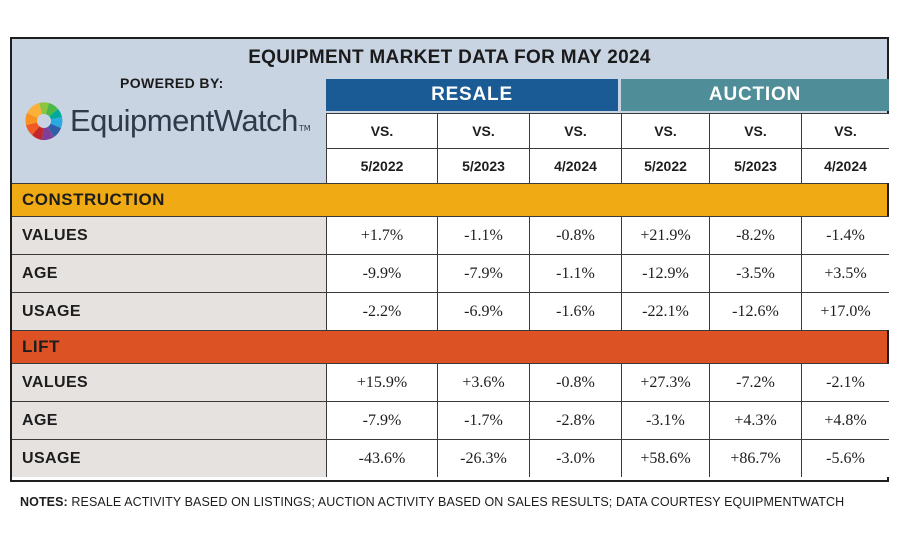 Image resolution: width=900 pixels, height=550 pixels. Describe the element at coordinates (381, 458) in the screenshot. I see `value-cell: -43.6%` at that location.